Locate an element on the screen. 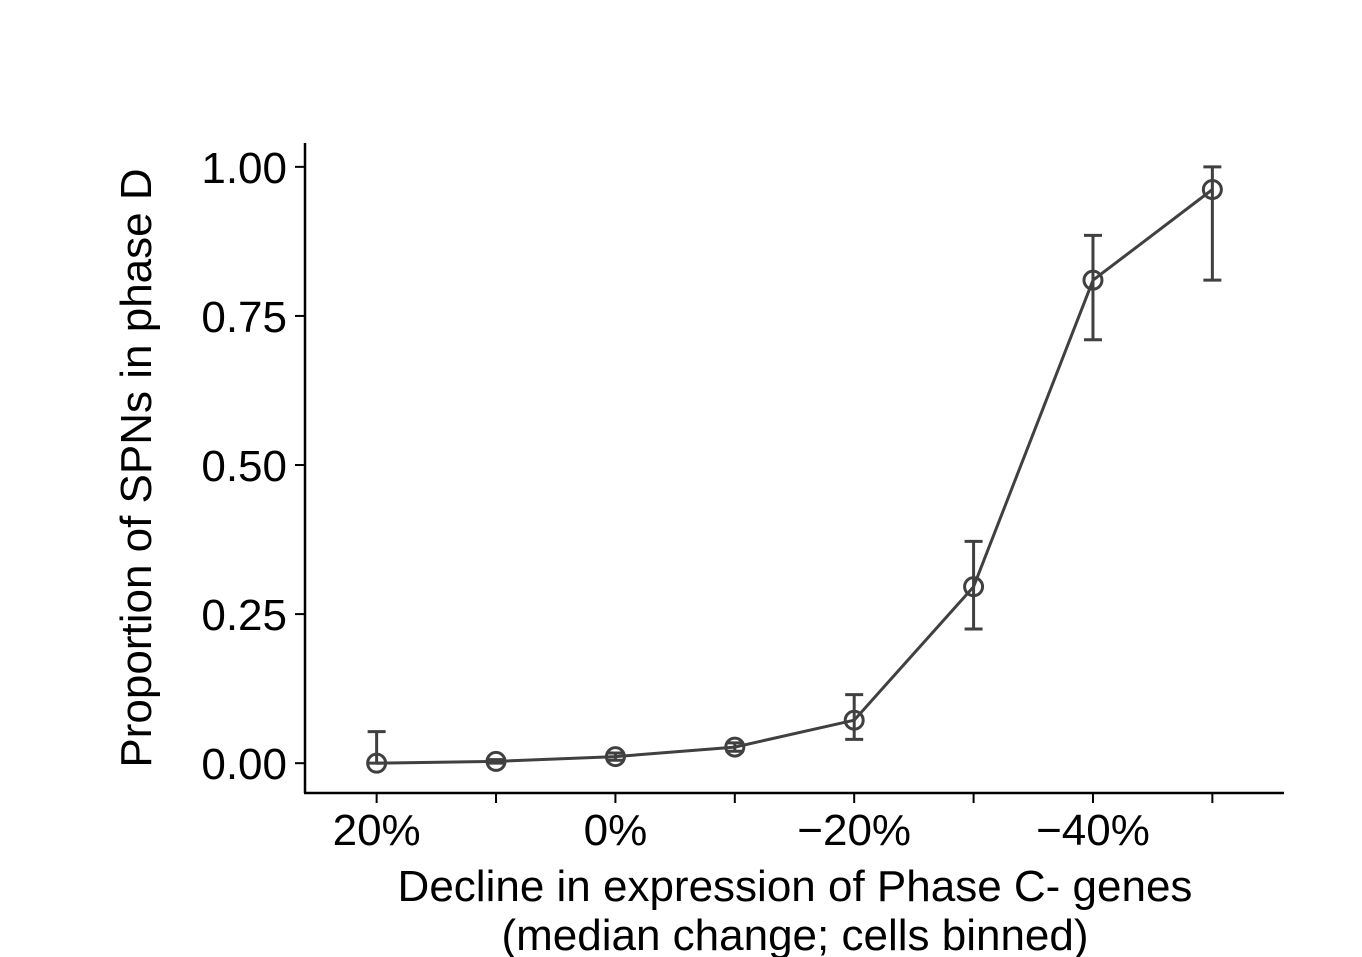 The width and height of the screenshot is (1362, 957). y-ticks: 0.00 0.25 0.50 0.75 1.00 is located at coordinates (253, 466).